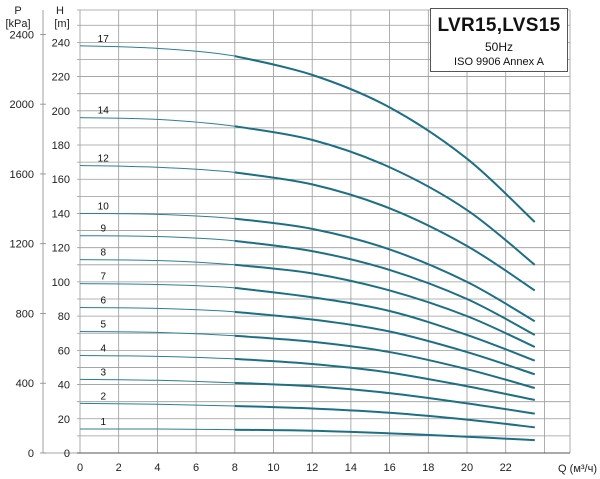 The image size is (600, 479). What do you see at coordinates (103, 372) in the screenshot?
I see `stage-label: 3` at bounding box center [103, 372].